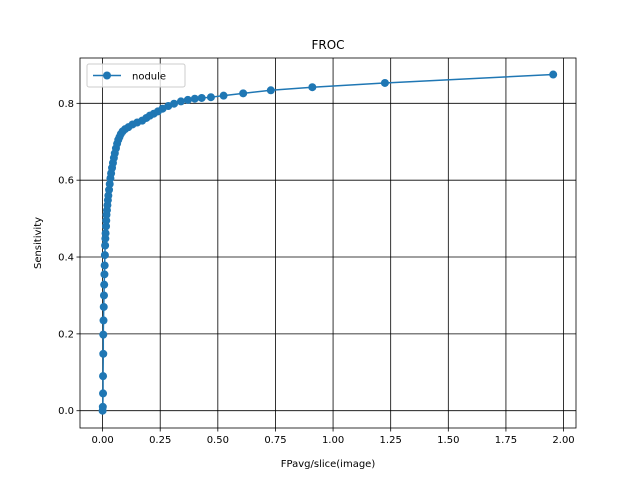  I want to click on y-tick-label: 0.2, so click(66, 334).